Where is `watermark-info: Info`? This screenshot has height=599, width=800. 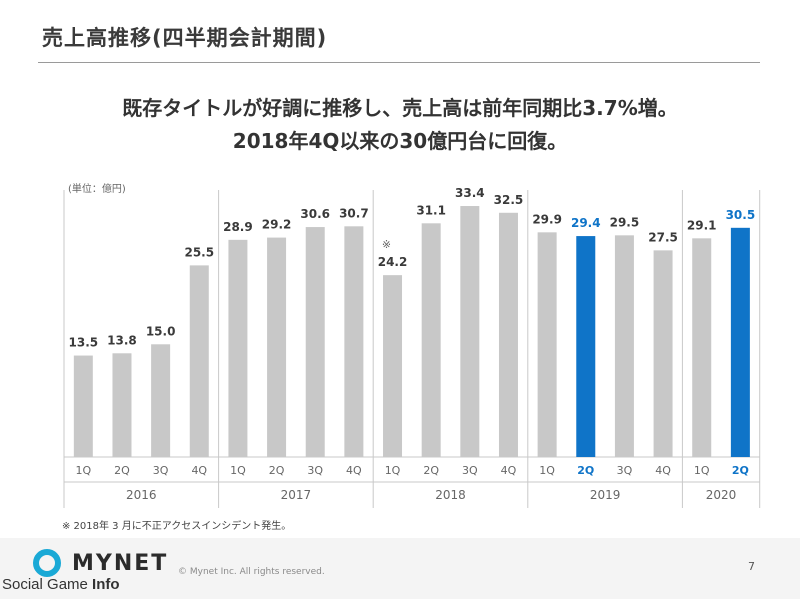 watermark-info: Info is located at coordinates (106, 584).